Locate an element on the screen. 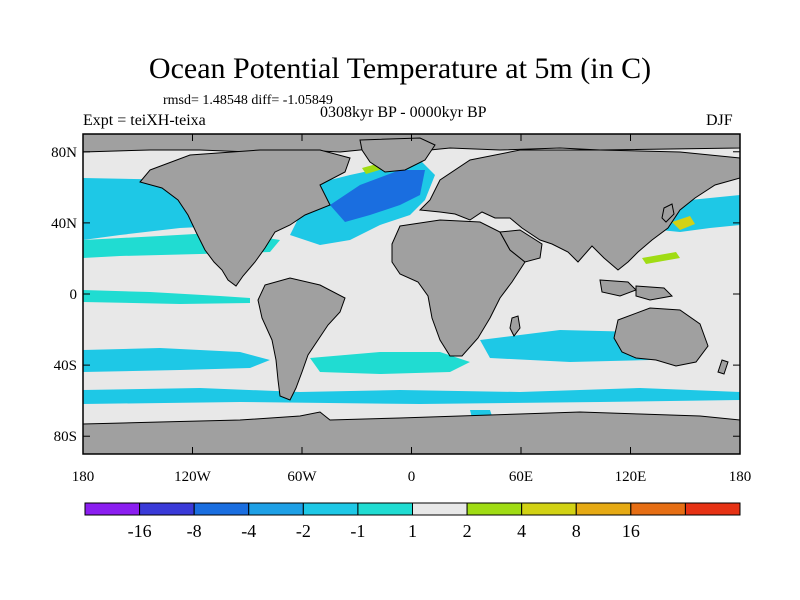 The width and height of the screenshot is (800, 600). colorbar-label: -4 is located at coordinates (248, 531).